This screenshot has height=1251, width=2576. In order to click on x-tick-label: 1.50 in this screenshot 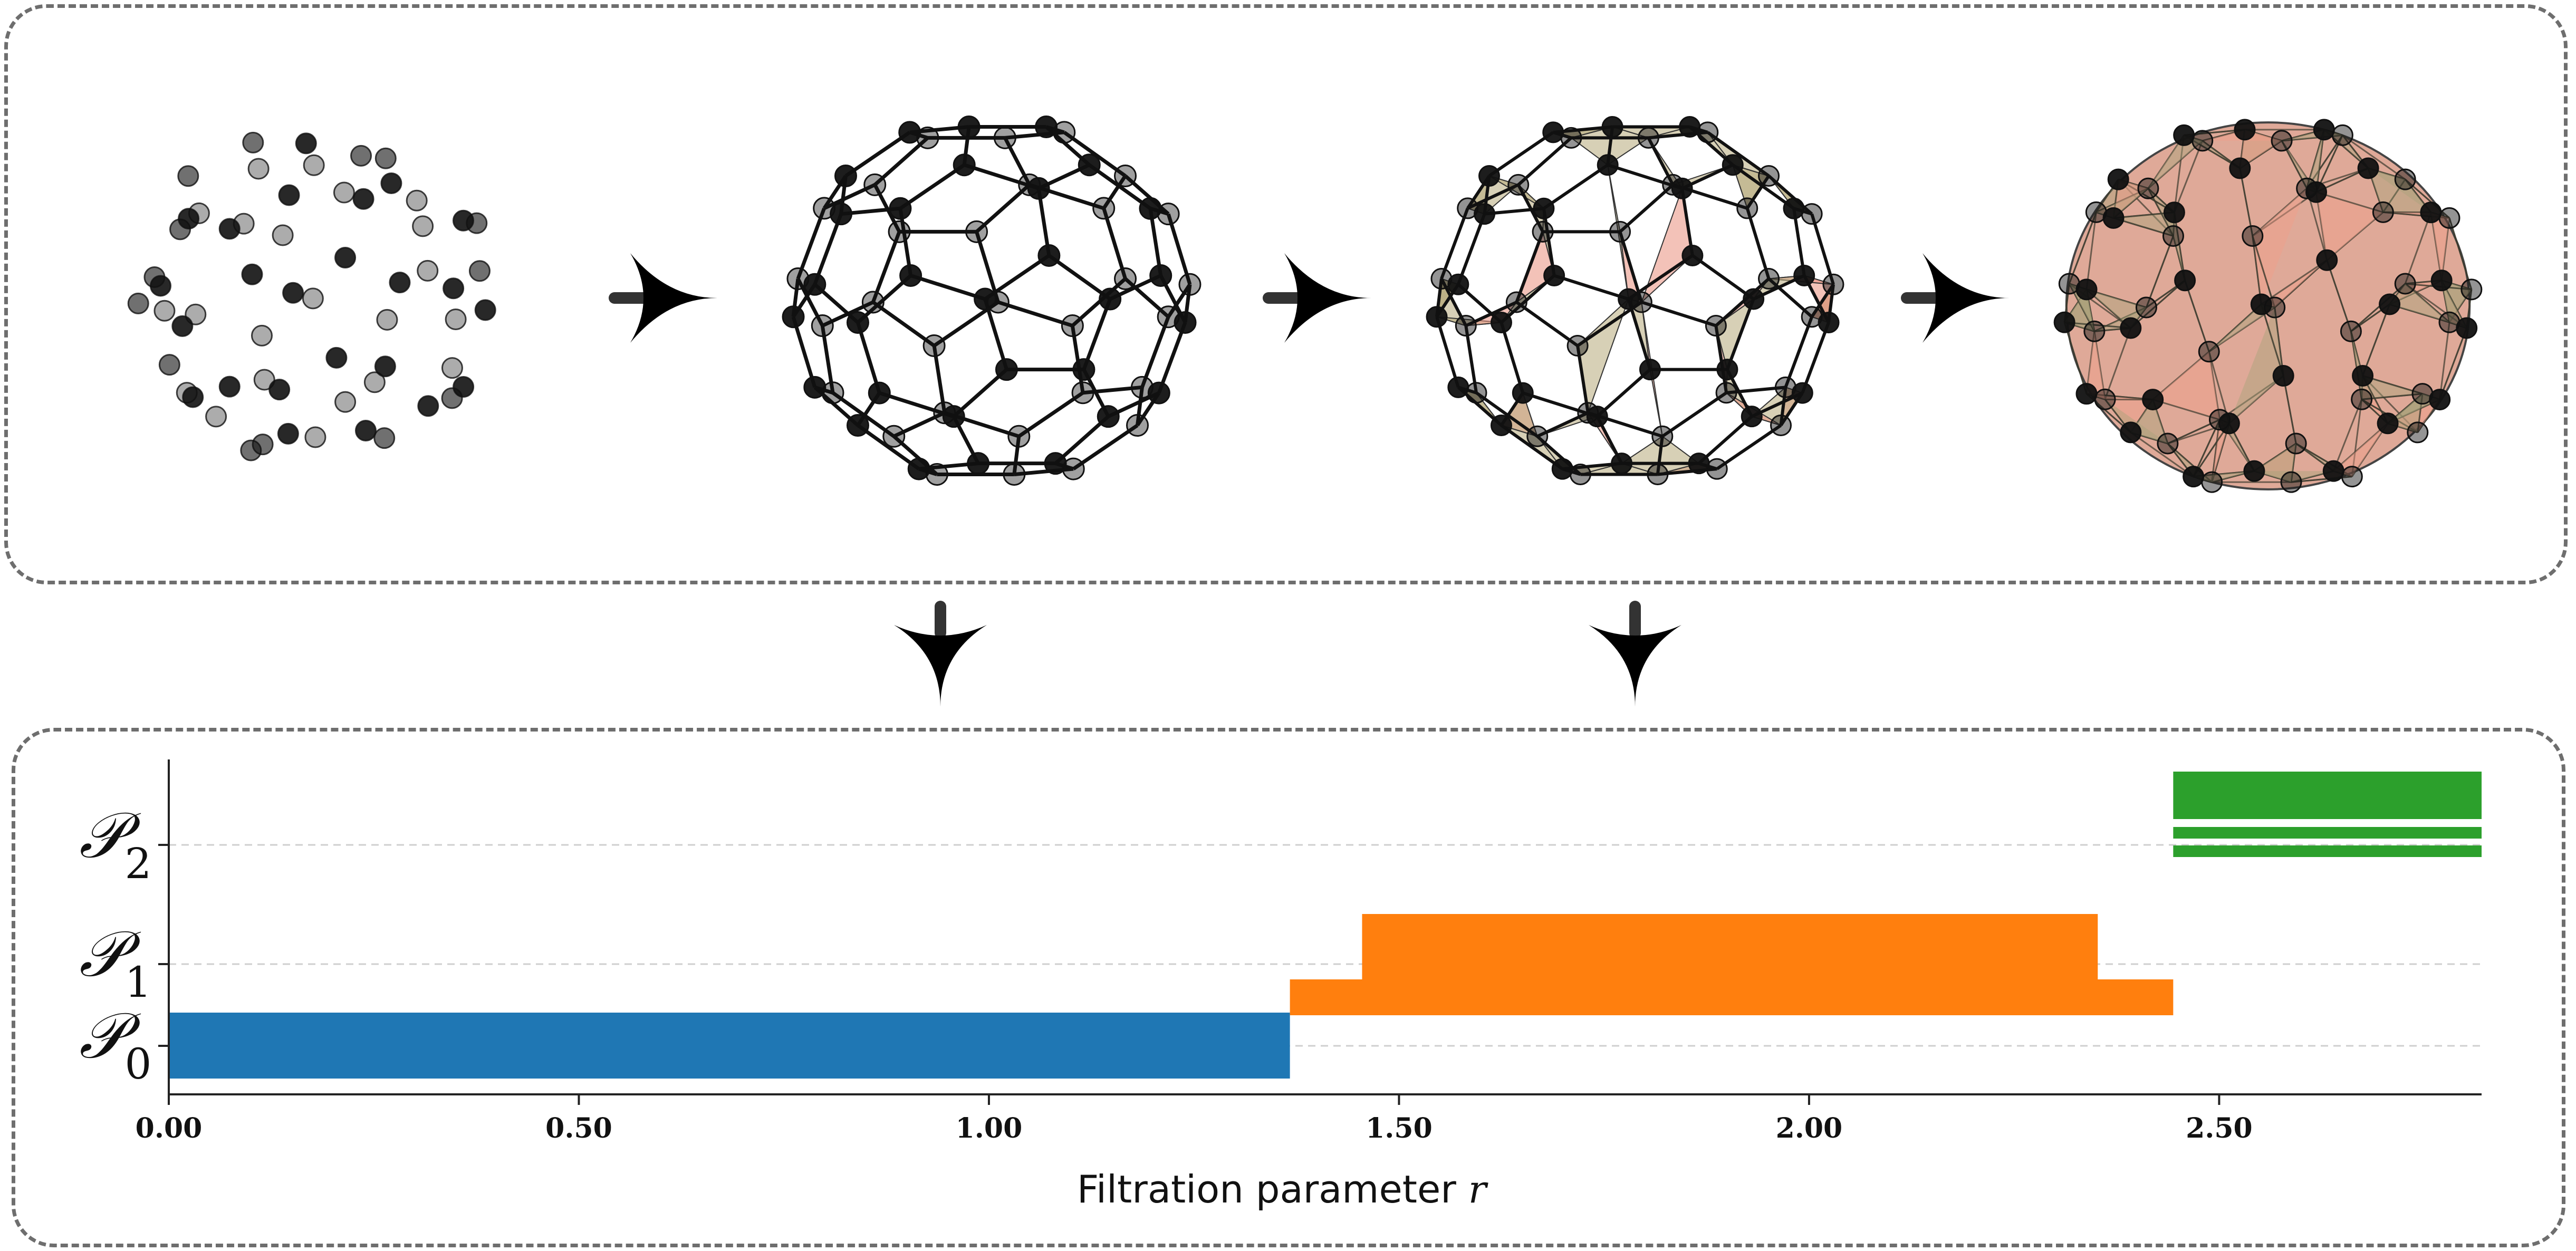, I will do `click(1400, 1128)`.